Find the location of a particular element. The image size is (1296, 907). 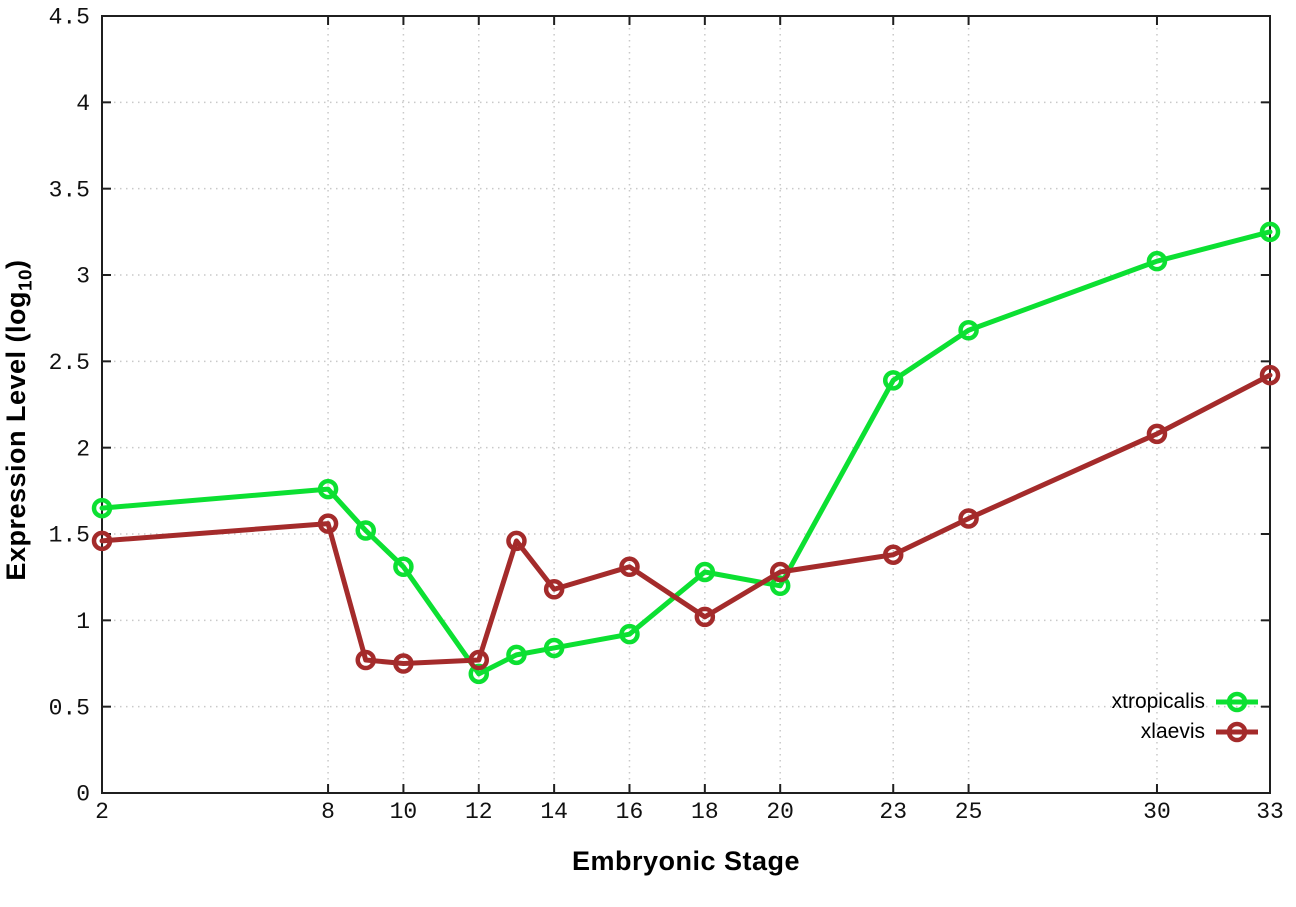

x-tick-label: 2 is located at coordinates (102, 812).